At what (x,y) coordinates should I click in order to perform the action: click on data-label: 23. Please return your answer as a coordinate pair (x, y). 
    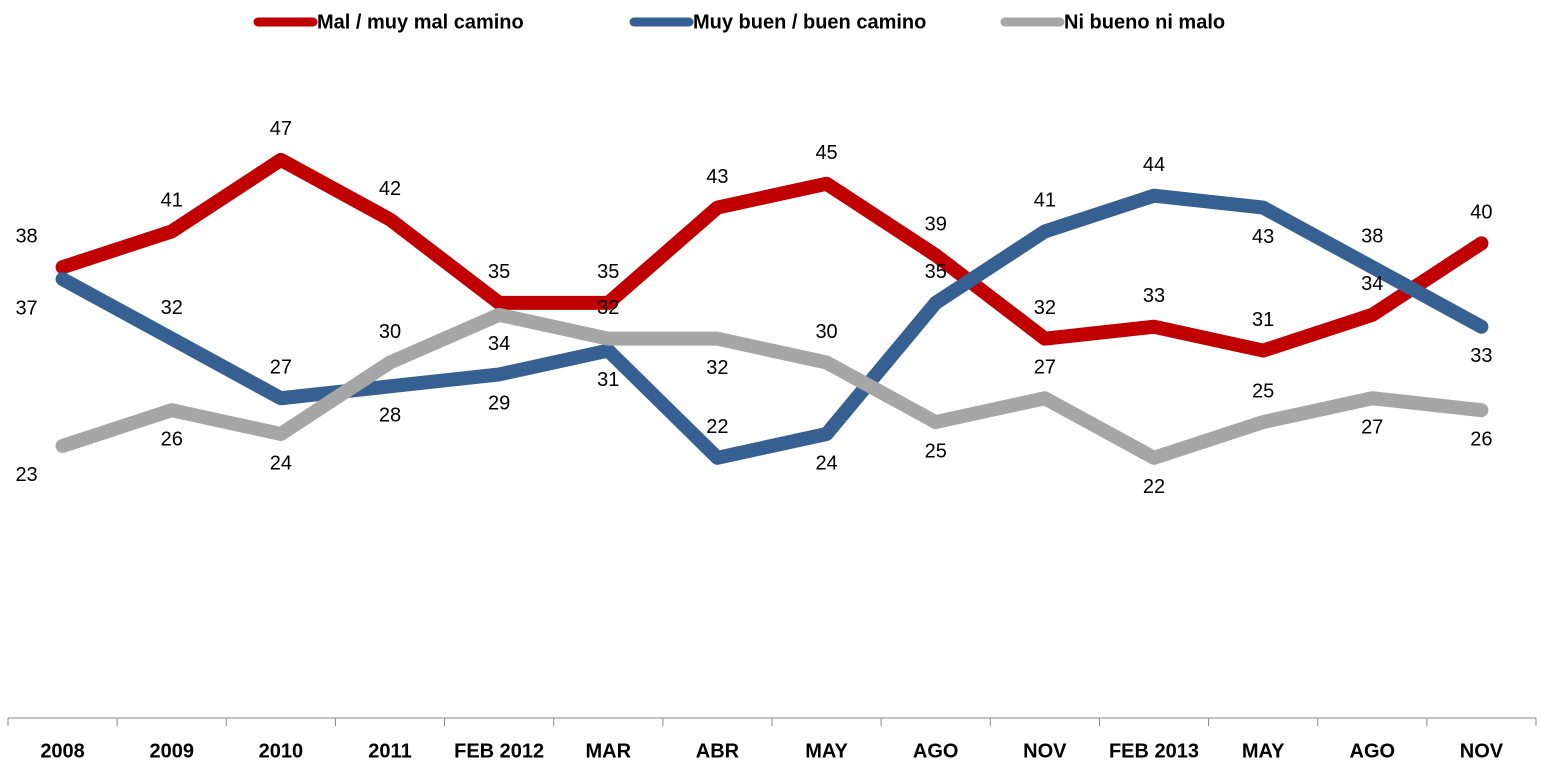
    Looking at the image, I should click on (26, 475).